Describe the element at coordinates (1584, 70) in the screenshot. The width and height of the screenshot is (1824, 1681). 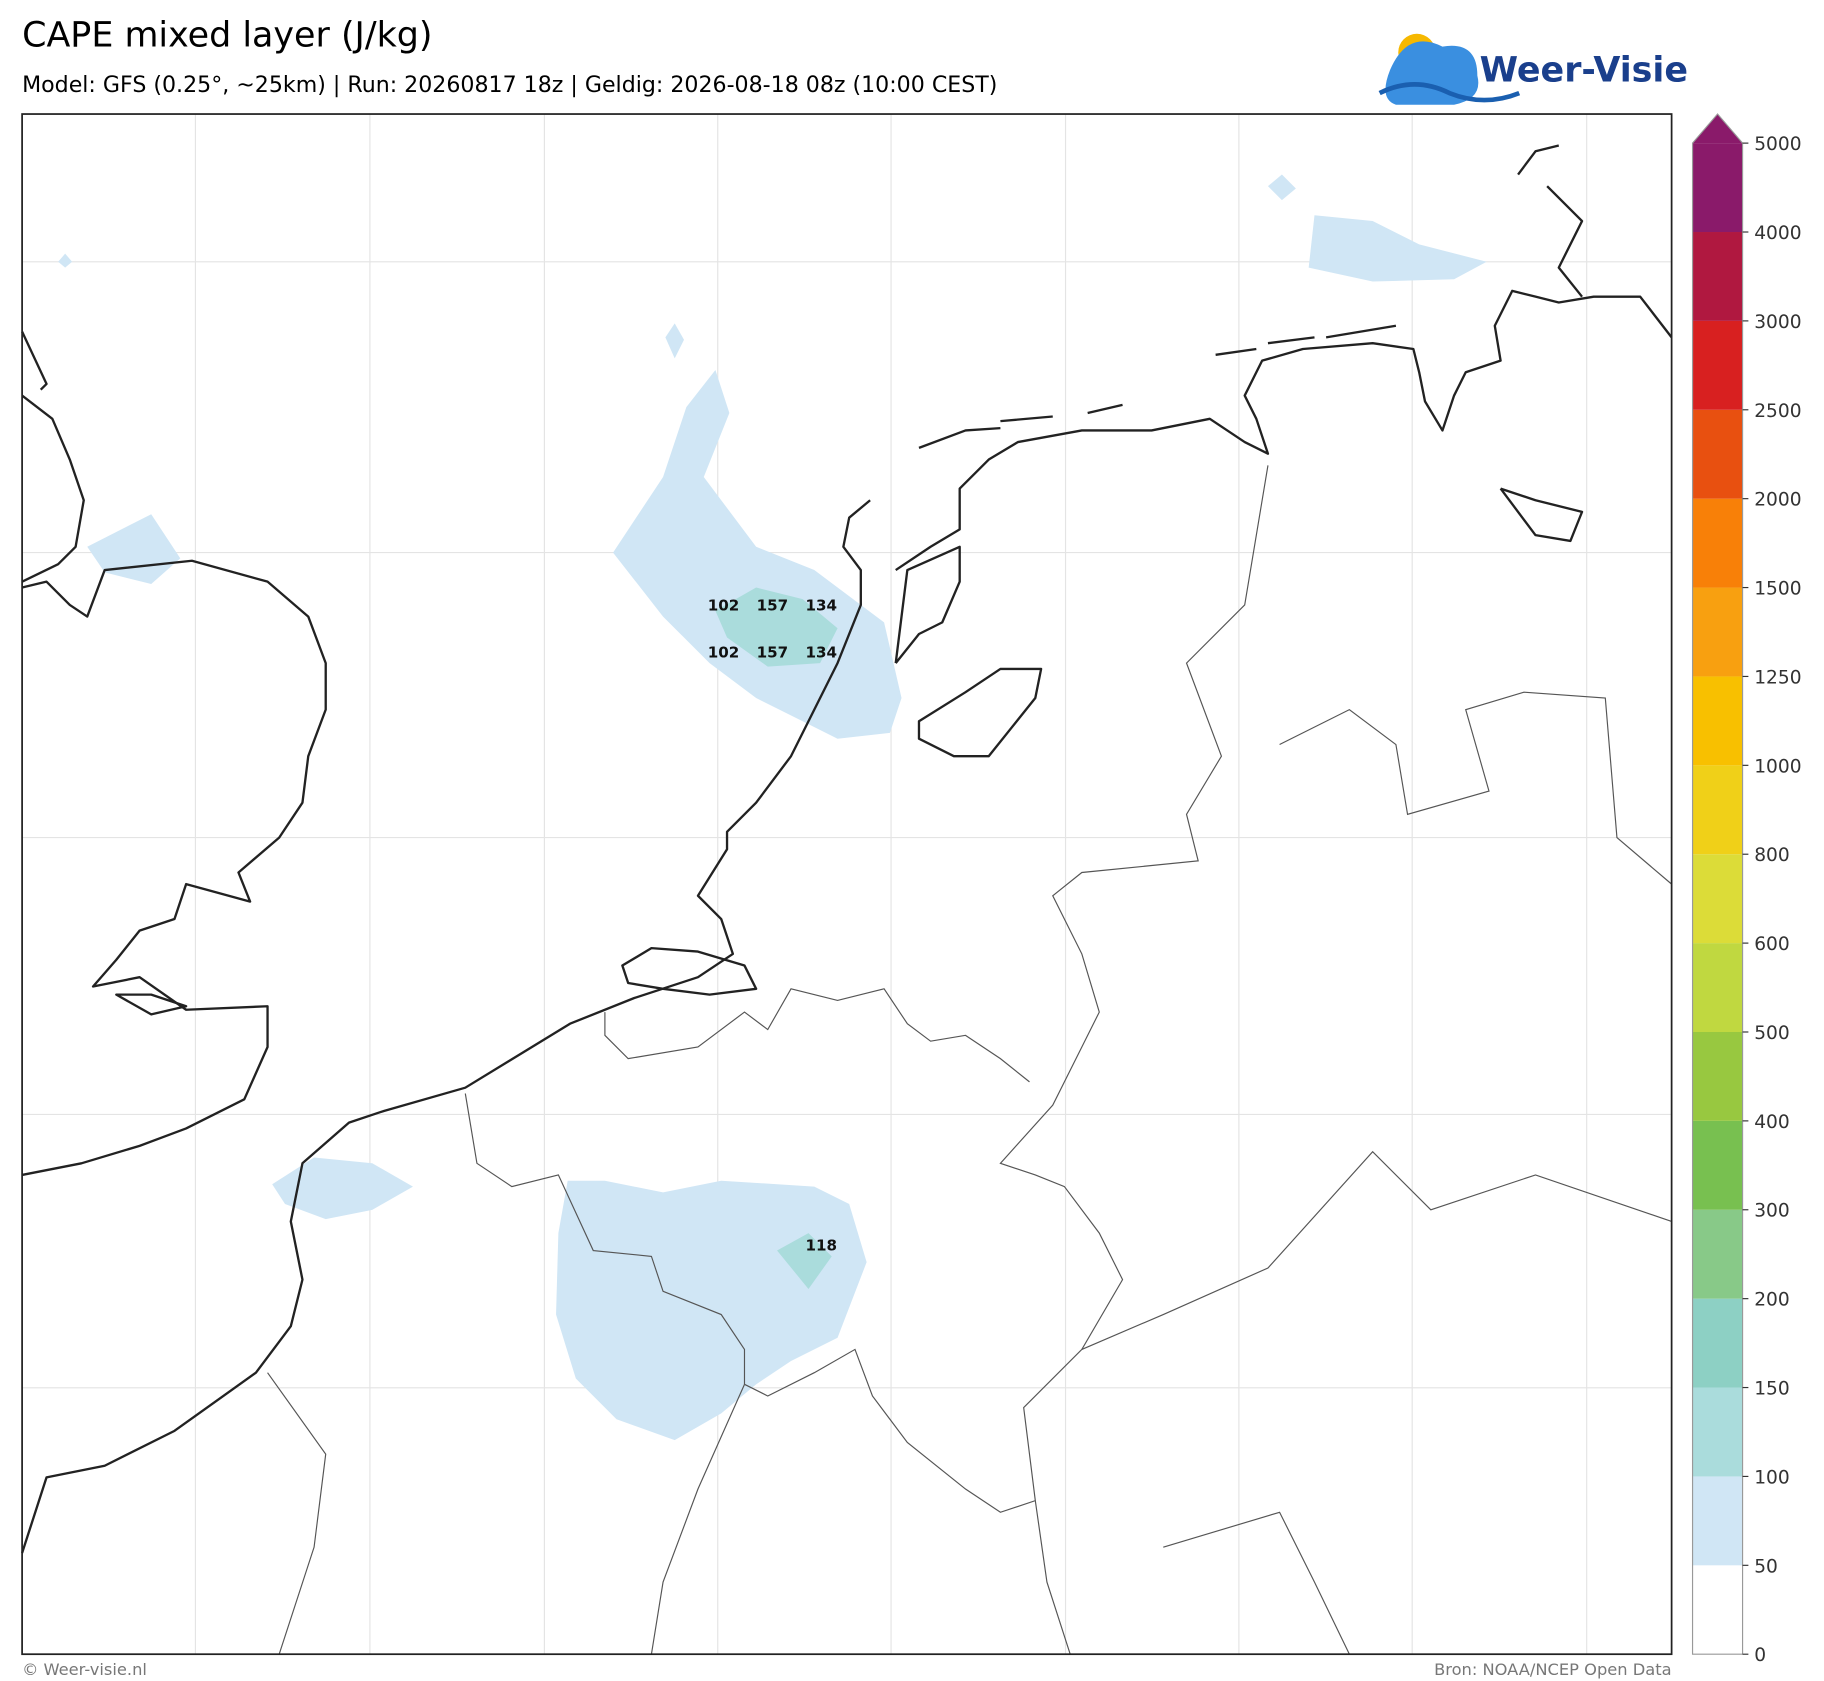
I see `logo-text: Weer-Visie` at that location.